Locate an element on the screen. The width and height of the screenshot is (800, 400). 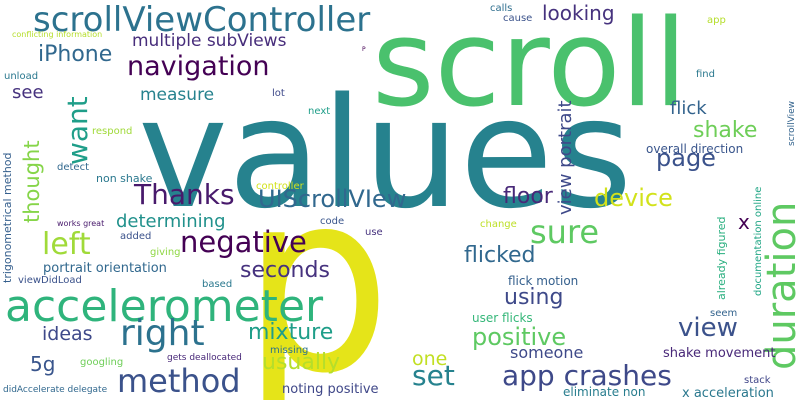
word: flicked is located at coordinates (500, 255).